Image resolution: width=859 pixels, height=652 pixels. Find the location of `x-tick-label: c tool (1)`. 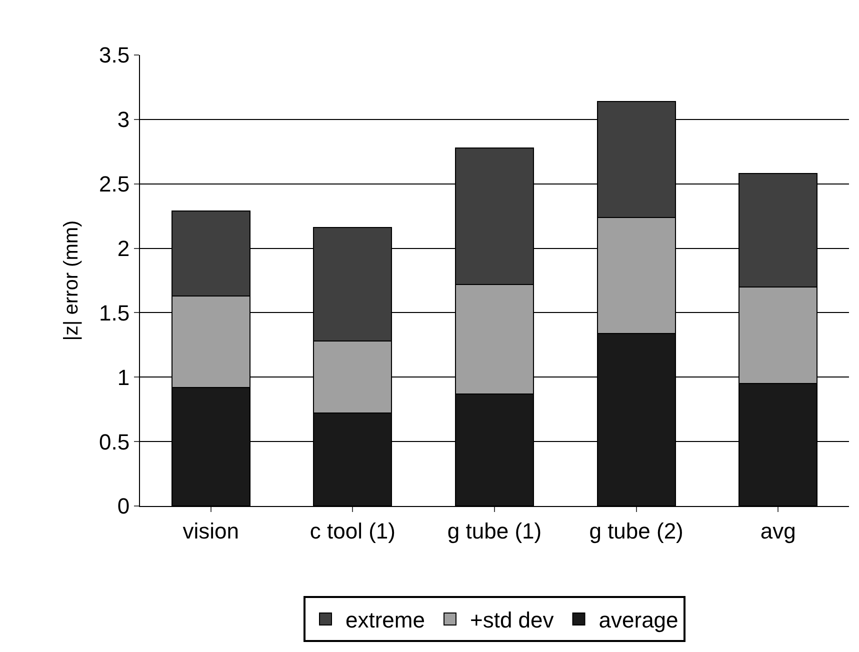

x-tick-label: c tool (1) is located at coordinates (353, 531).